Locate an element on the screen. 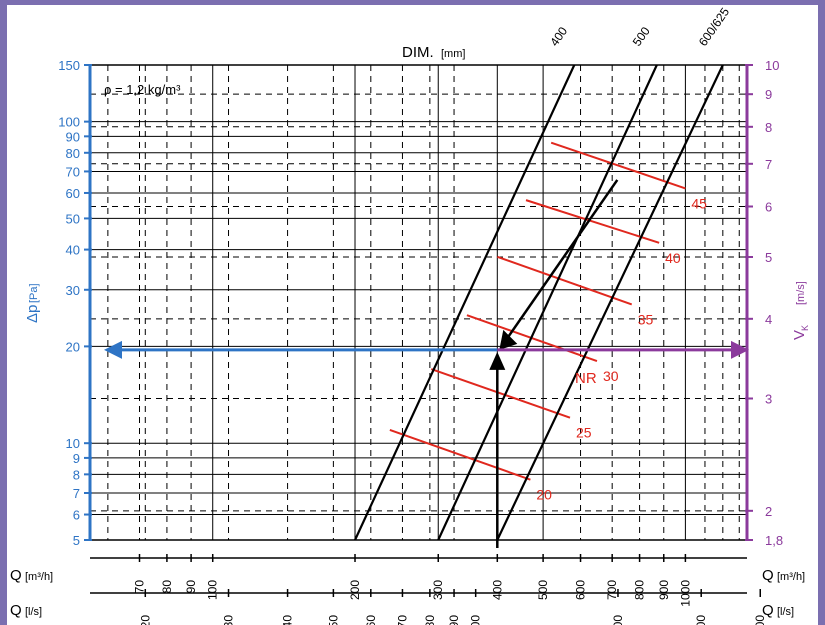  right-tick-label: 2 is located at coordinates (768, 511).